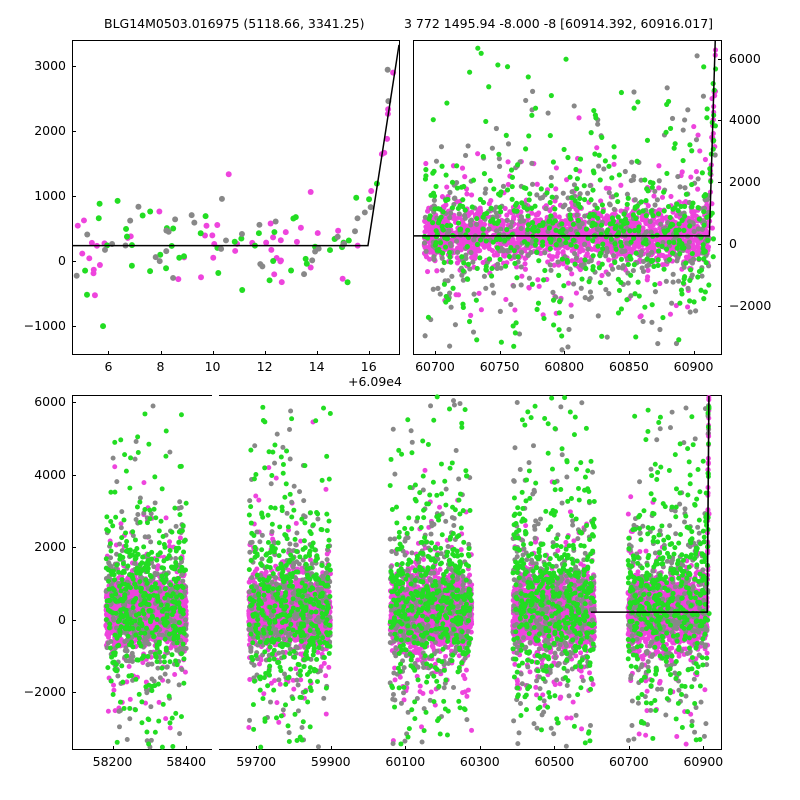 The image size is (800, 800). What do you see at coordinates (236, 187) in the screenshot?
I see `panel-zoom-event-plot` at bounding box center [236, 187].